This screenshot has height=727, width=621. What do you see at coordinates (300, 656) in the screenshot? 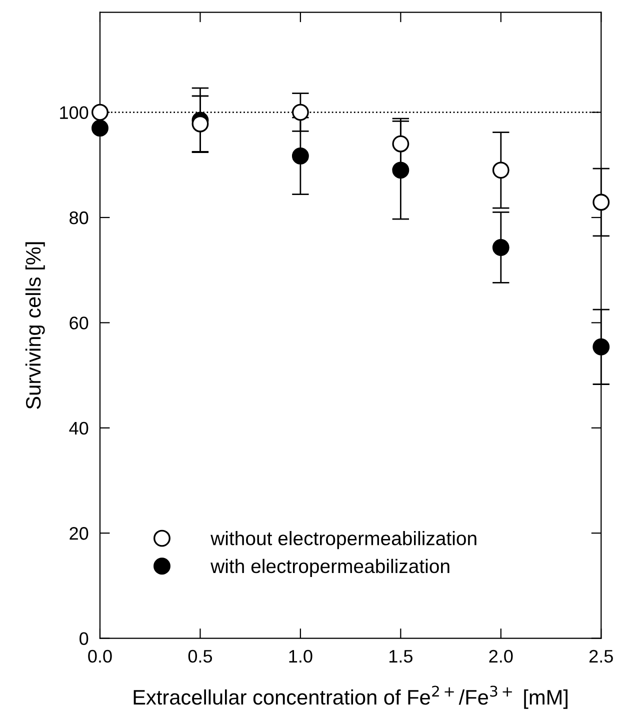
I see `x-tick-label: 1.0` at bounding box center [300, 656].